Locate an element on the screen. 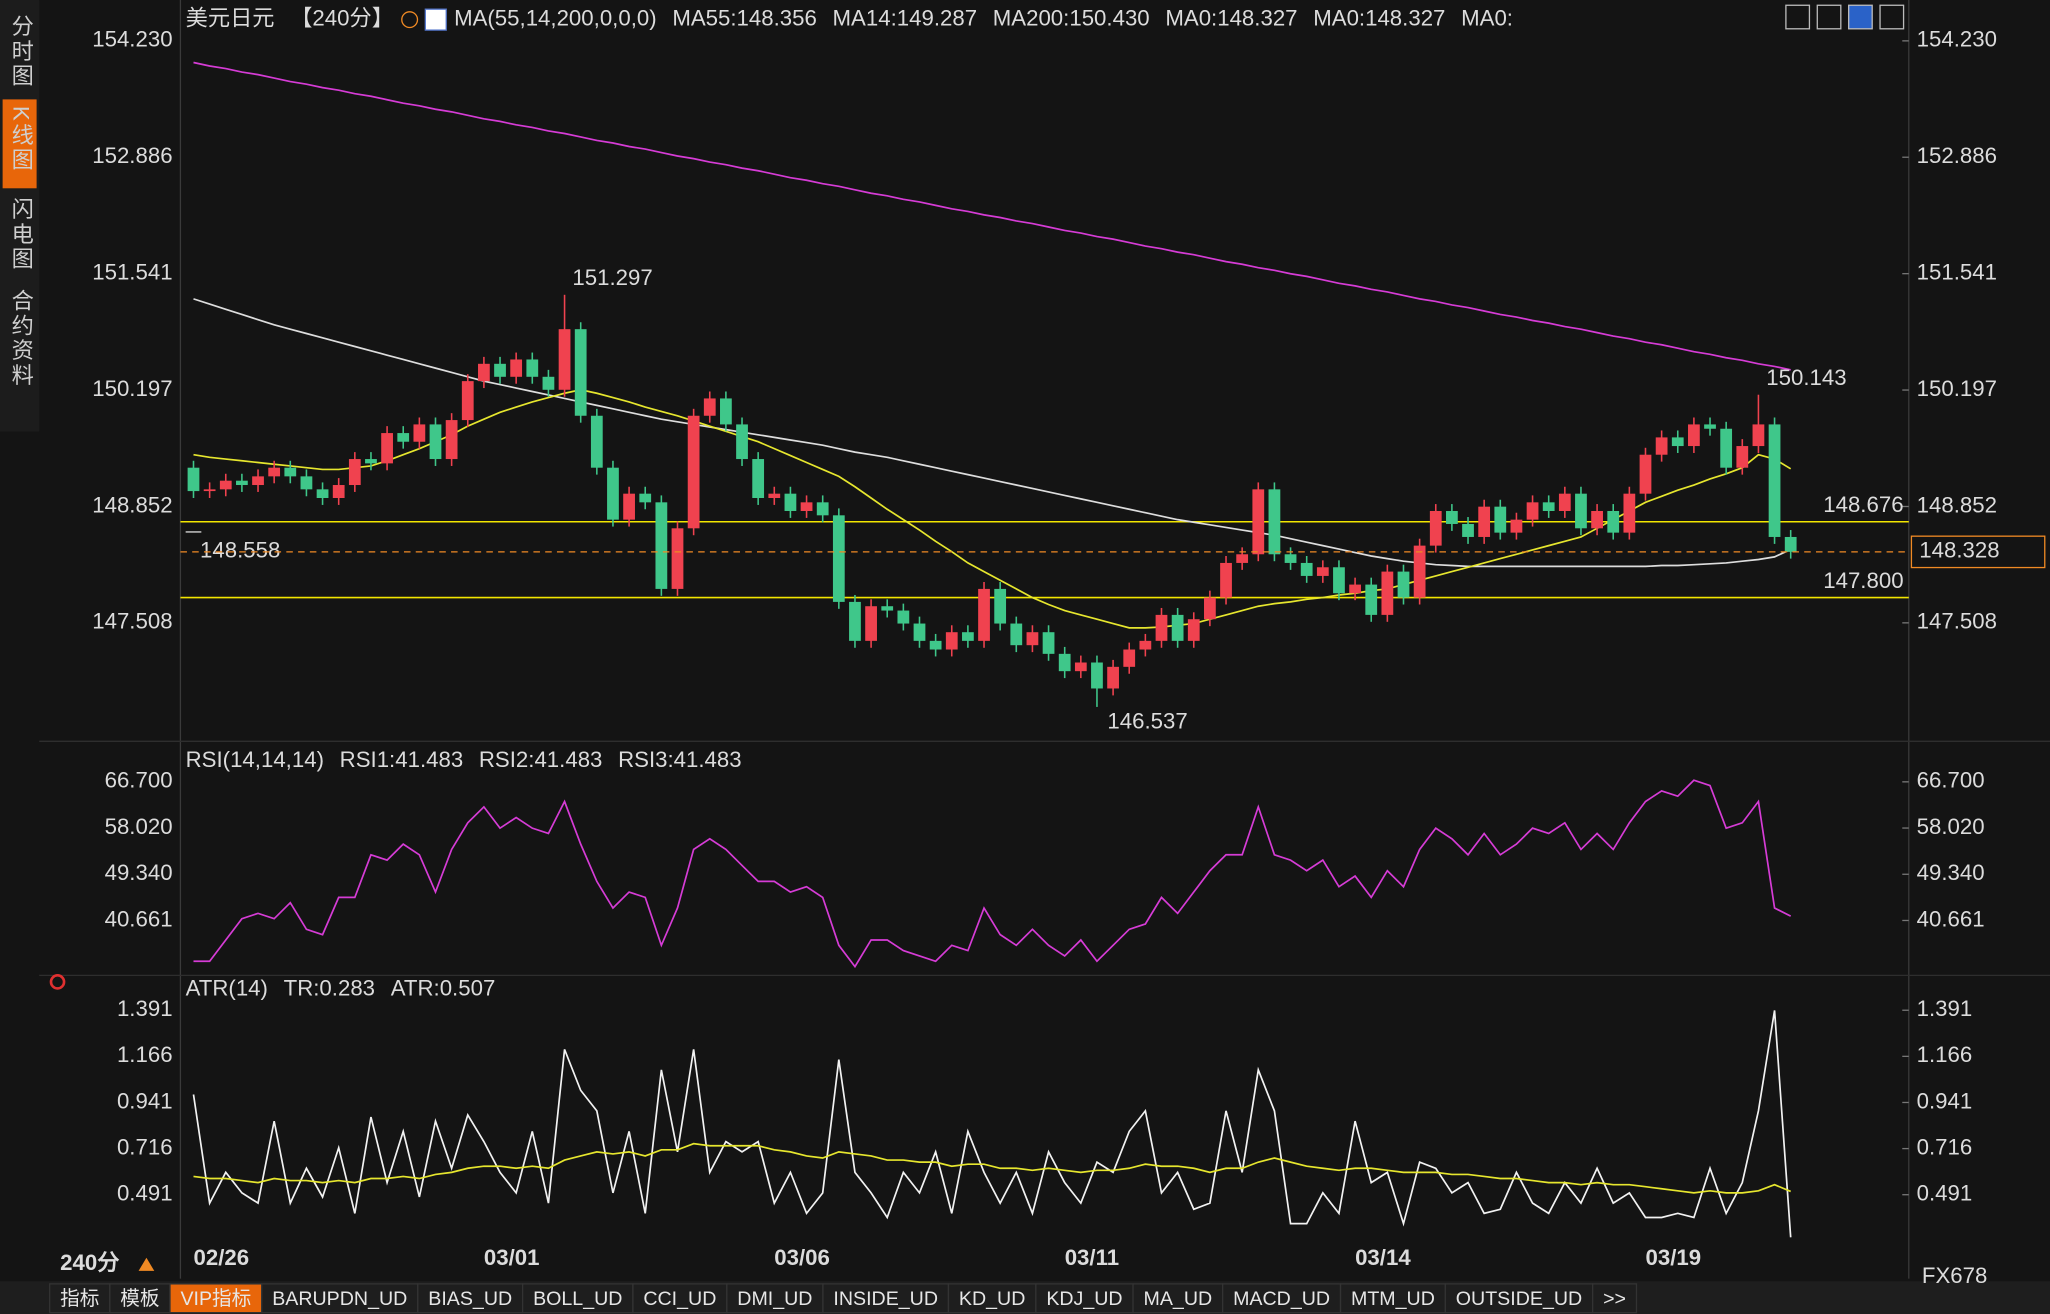 The height and width of the screenshot is (1314, 2050). bottom-tab-label: BIAS_UD is located at coordinates (470, 1299).